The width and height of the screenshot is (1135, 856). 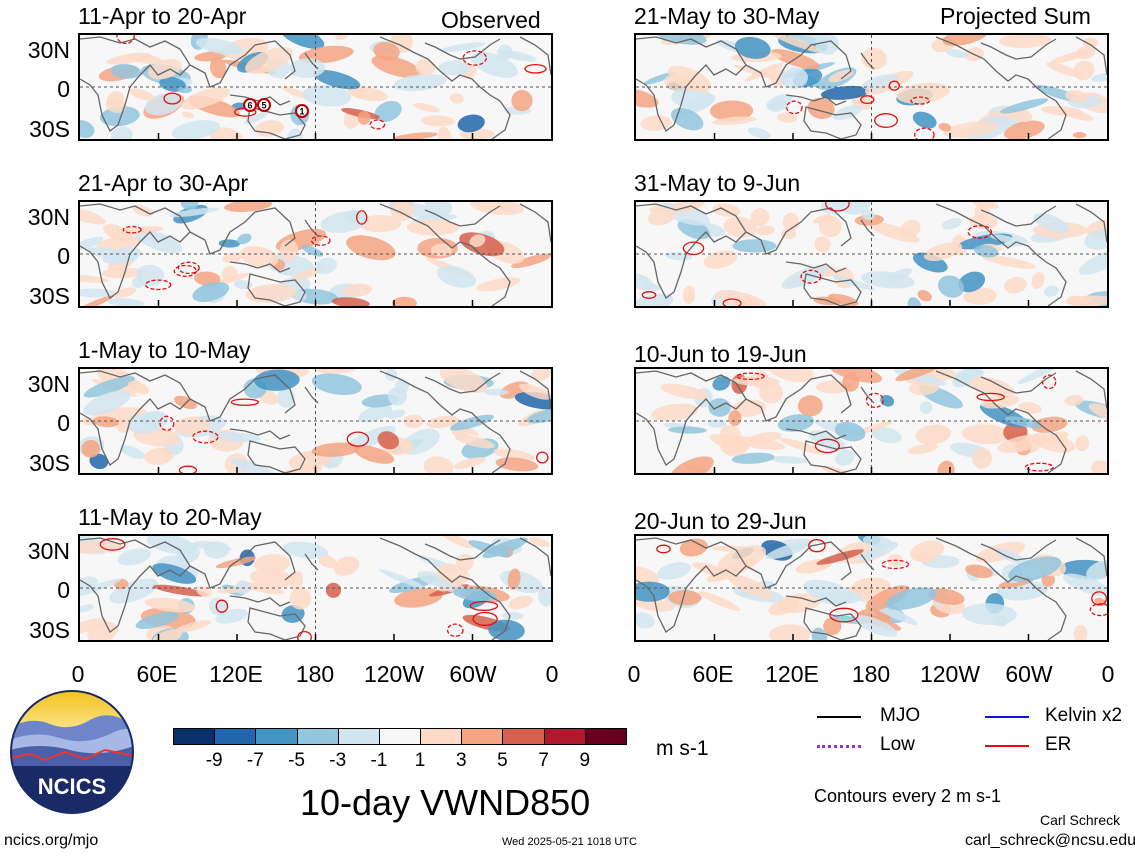 What do you see at coordinates (72, 752) in the screenshot?
I see `ncics-logo: NCICS` at bounding box center [72, 752].